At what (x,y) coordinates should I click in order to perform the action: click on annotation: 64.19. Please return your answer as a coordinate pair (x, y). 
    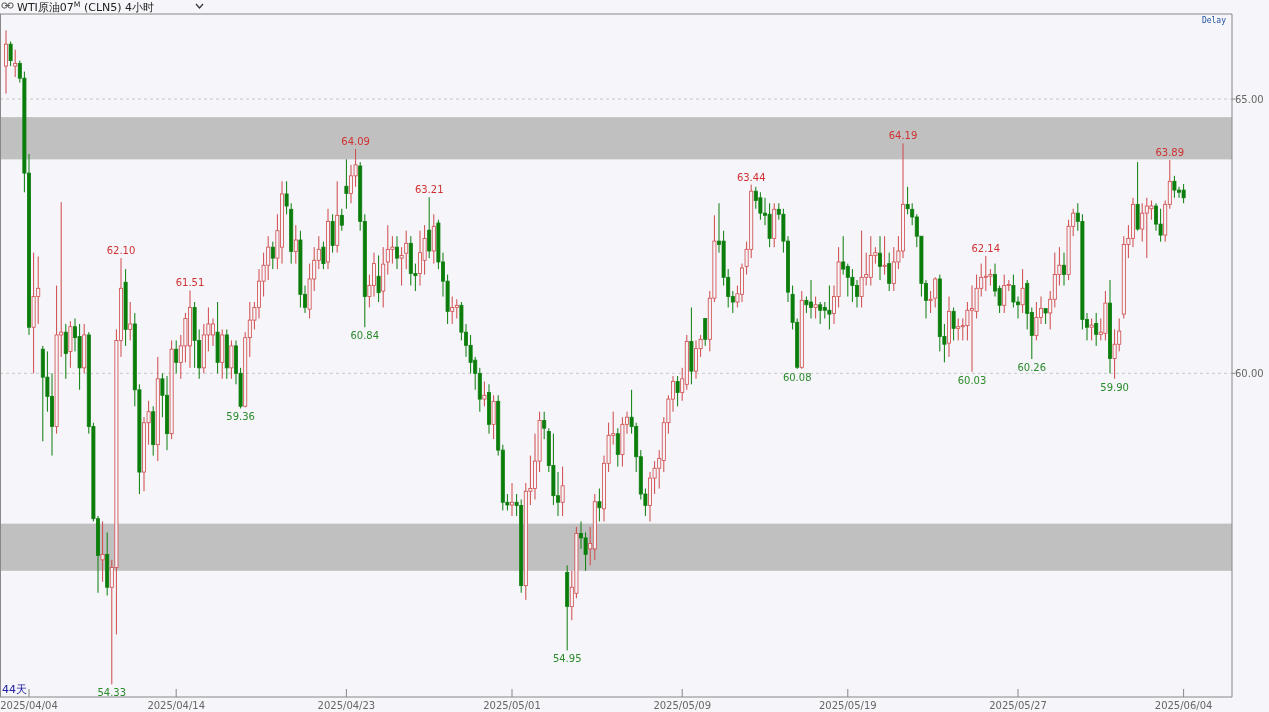
    Looking at the image, I should click on (903, 136).